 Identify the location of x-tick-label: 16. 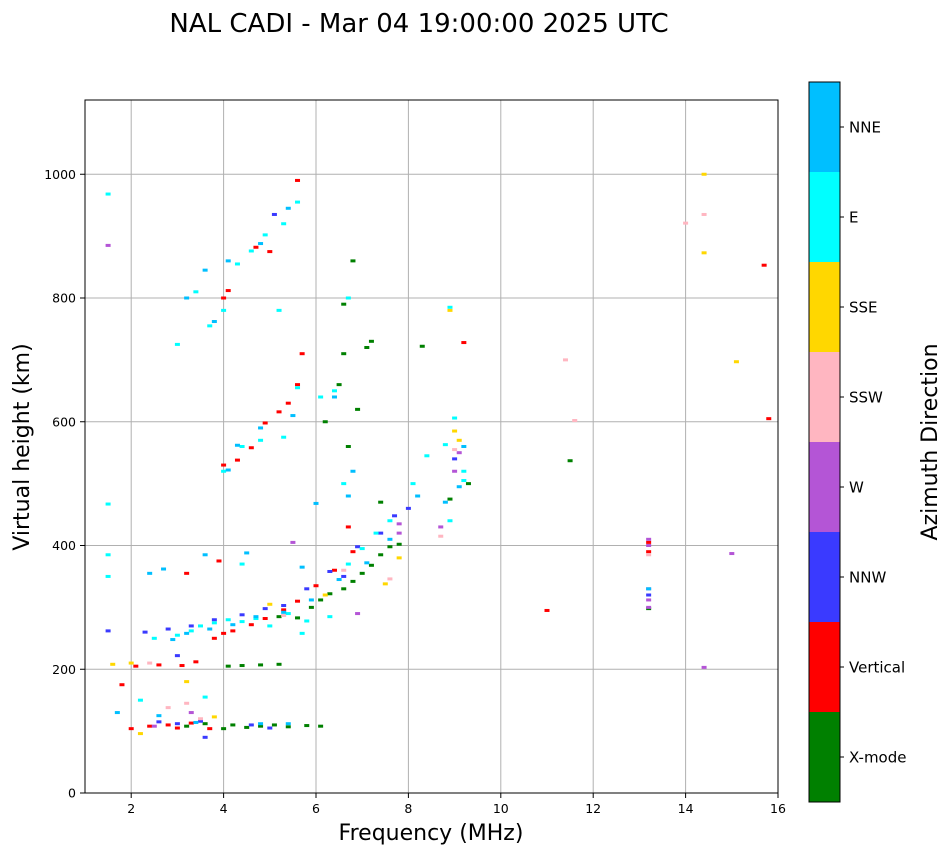
(778, 808).